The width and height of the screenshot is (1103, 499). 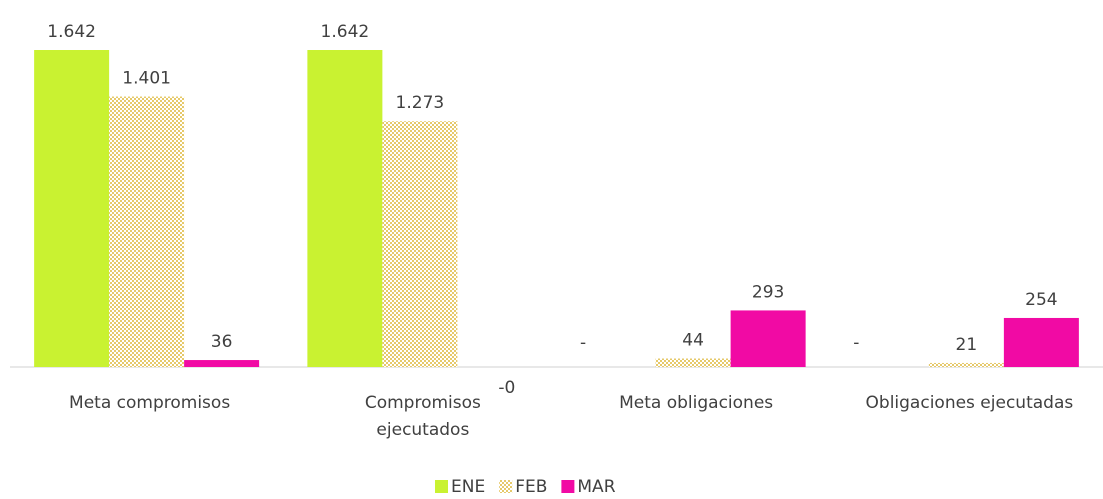 I want to click on x-tick-label: Meta obligaciones, so click(x=696, y=403).